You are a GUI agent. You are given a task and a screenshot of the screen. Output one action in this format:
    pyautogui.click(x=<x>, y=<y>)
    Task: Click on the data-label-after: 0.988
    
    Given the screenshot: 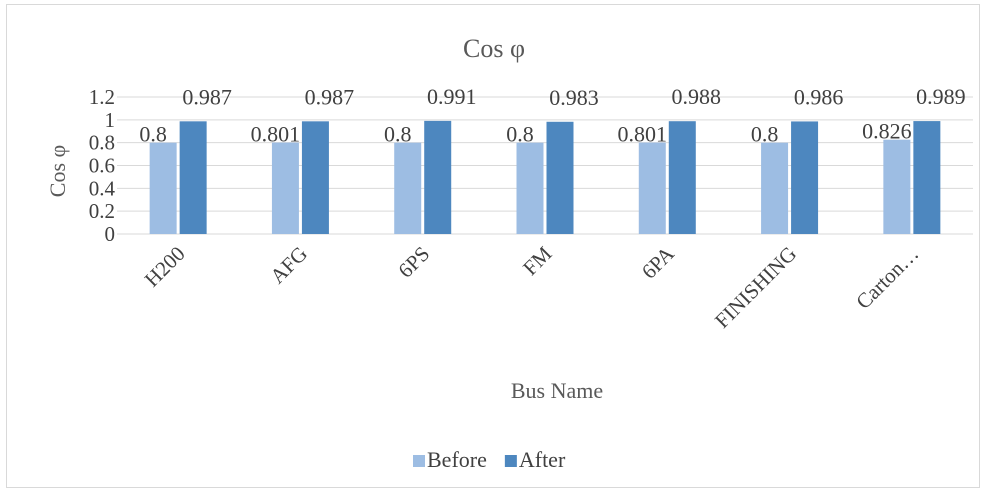 What is the action you would take?
    pyautogui.click(x=697, y=96)
    